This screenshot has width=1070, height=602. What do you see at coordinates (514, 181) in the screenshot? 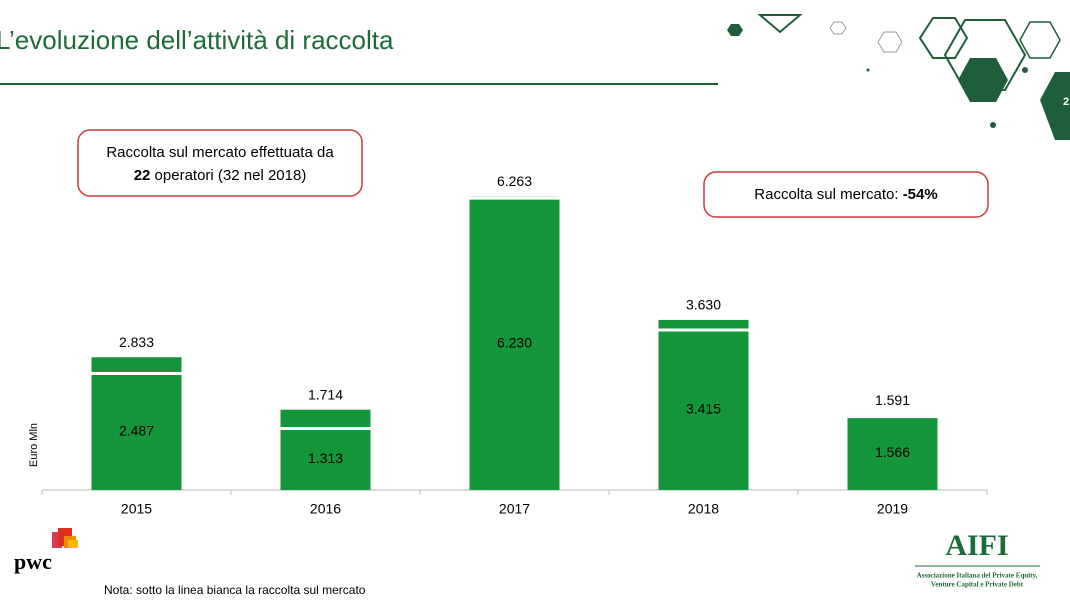
I see `value-label: 6.263` at bounding box center [514, 181].